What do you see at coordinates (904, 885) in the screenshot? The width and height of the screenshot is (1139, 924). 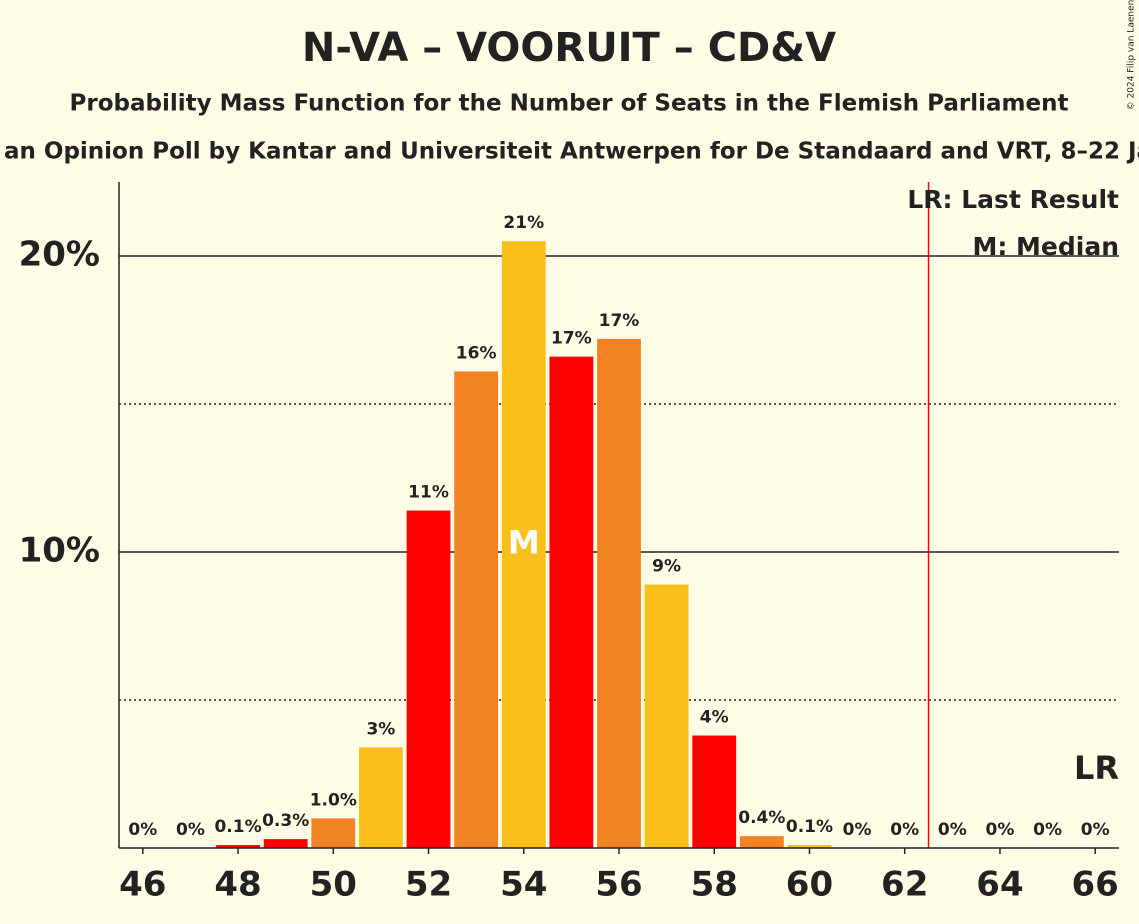 I see `x-tick-label: 62` at bounding box center [904, 885].